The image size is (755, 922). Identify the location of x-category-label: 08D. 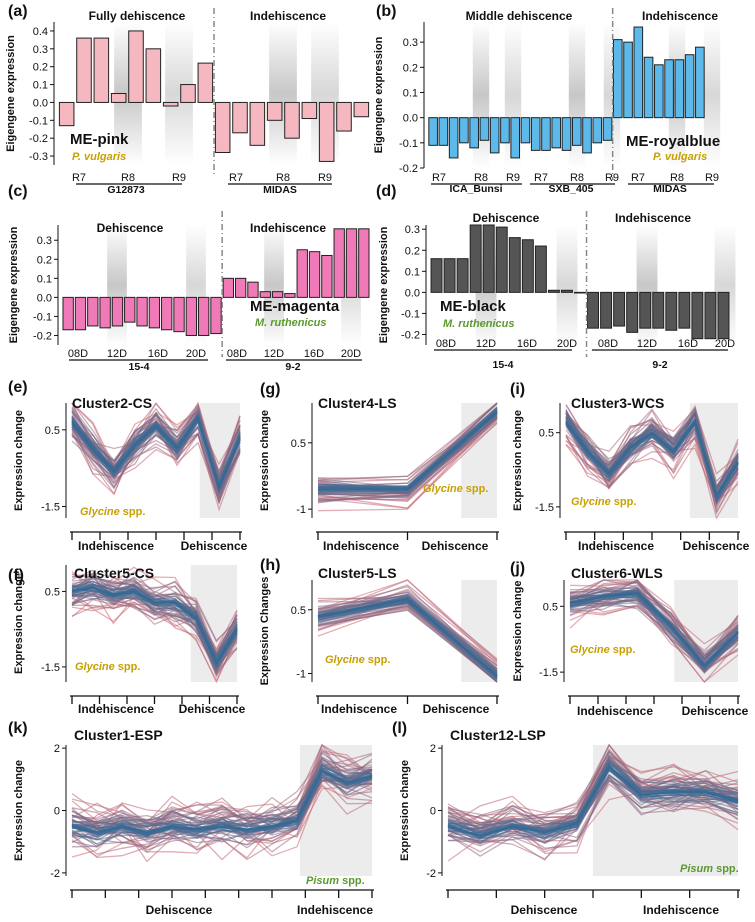
(446, 344).